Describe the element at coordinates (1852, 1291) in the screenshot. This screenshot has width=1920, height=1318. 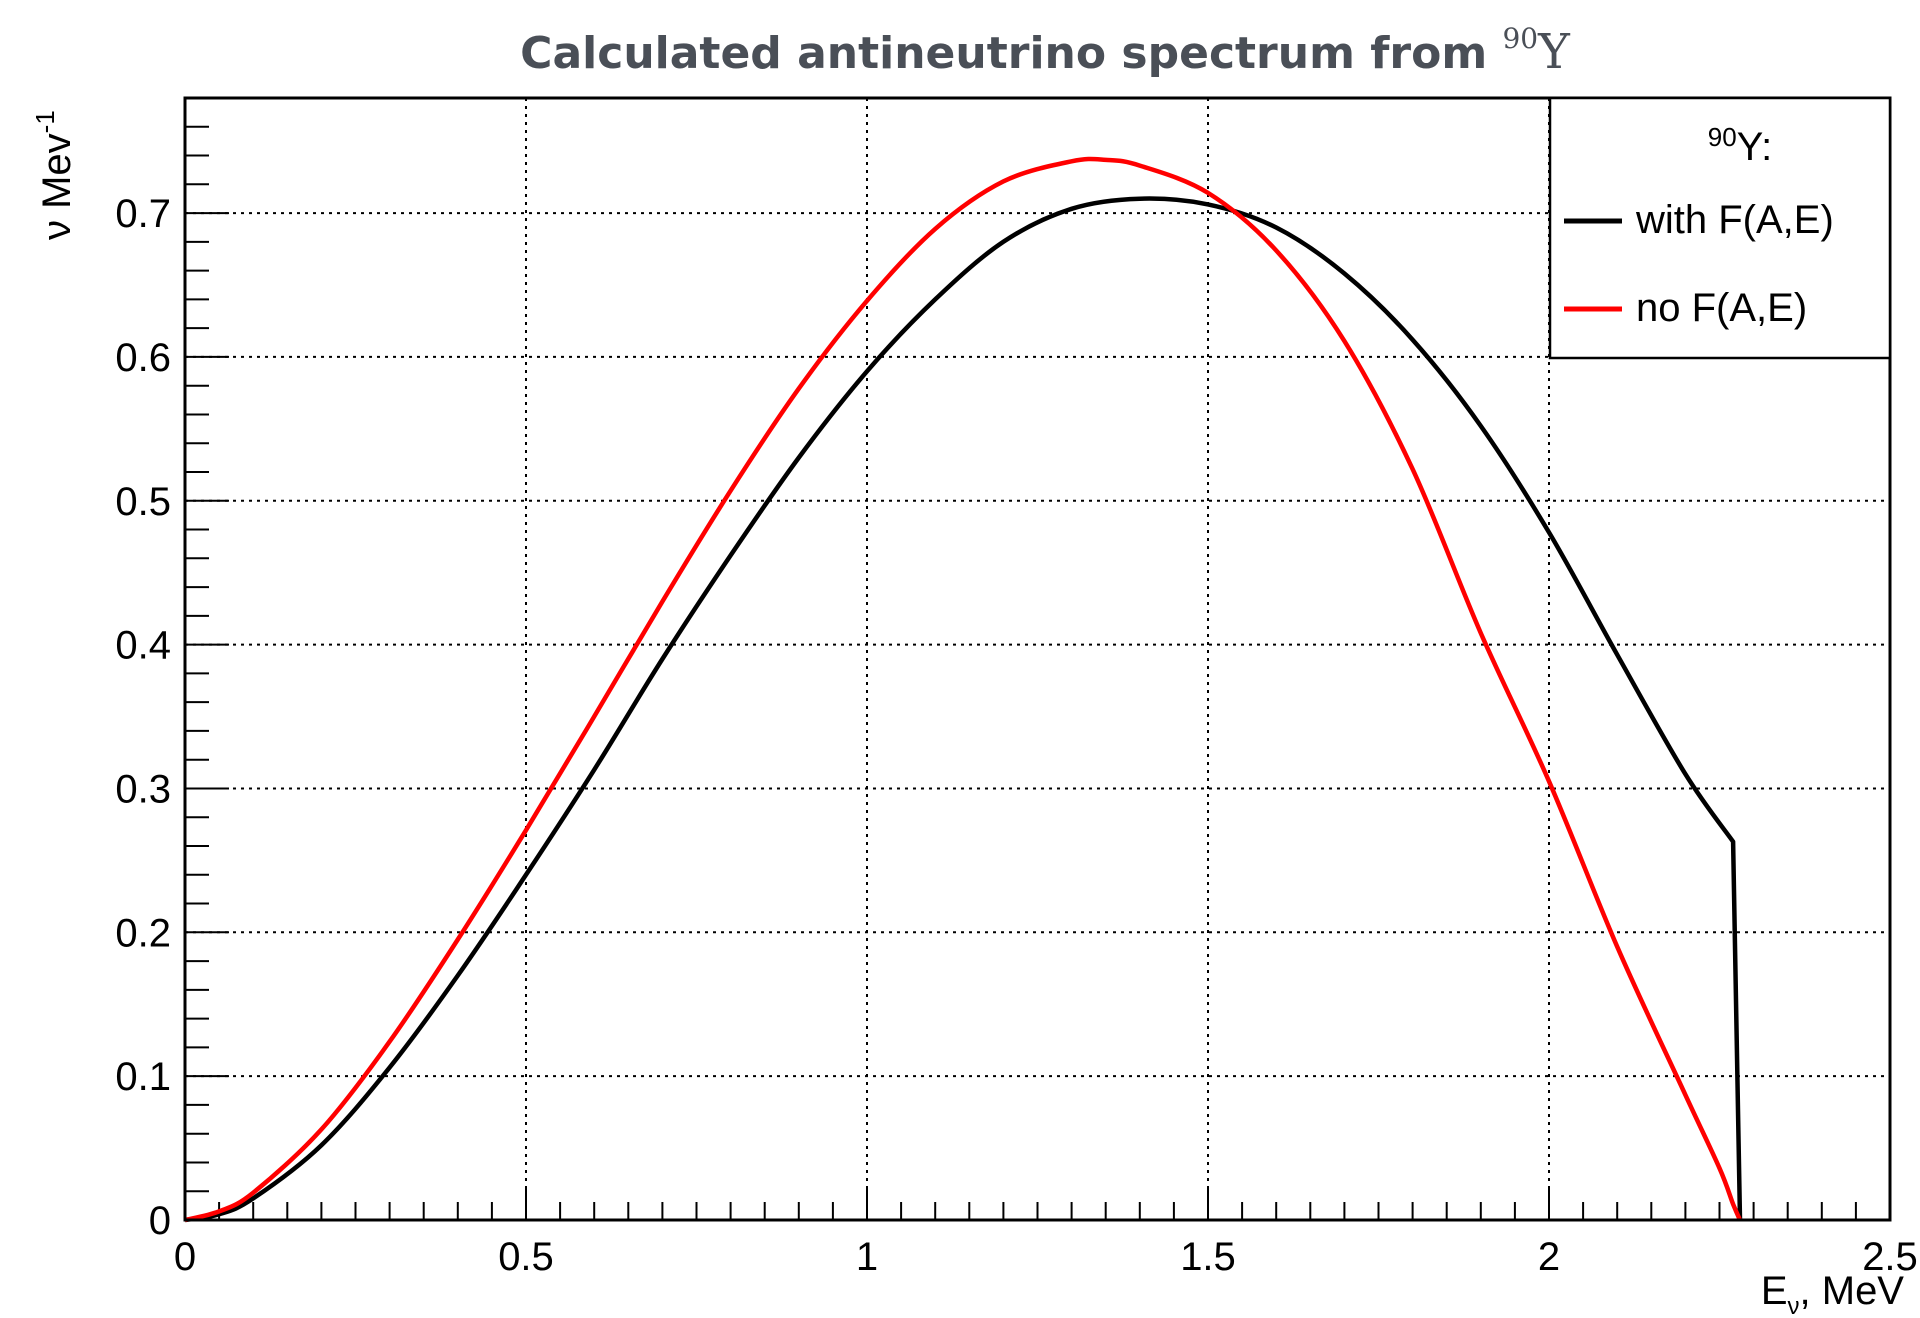
I see `x-axis-label-rest: , MeV` at that location.